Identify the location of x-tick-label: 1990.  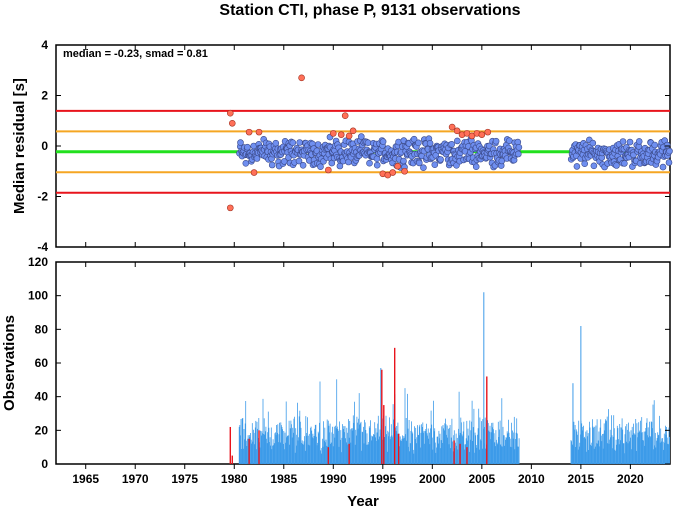
(333, 479).